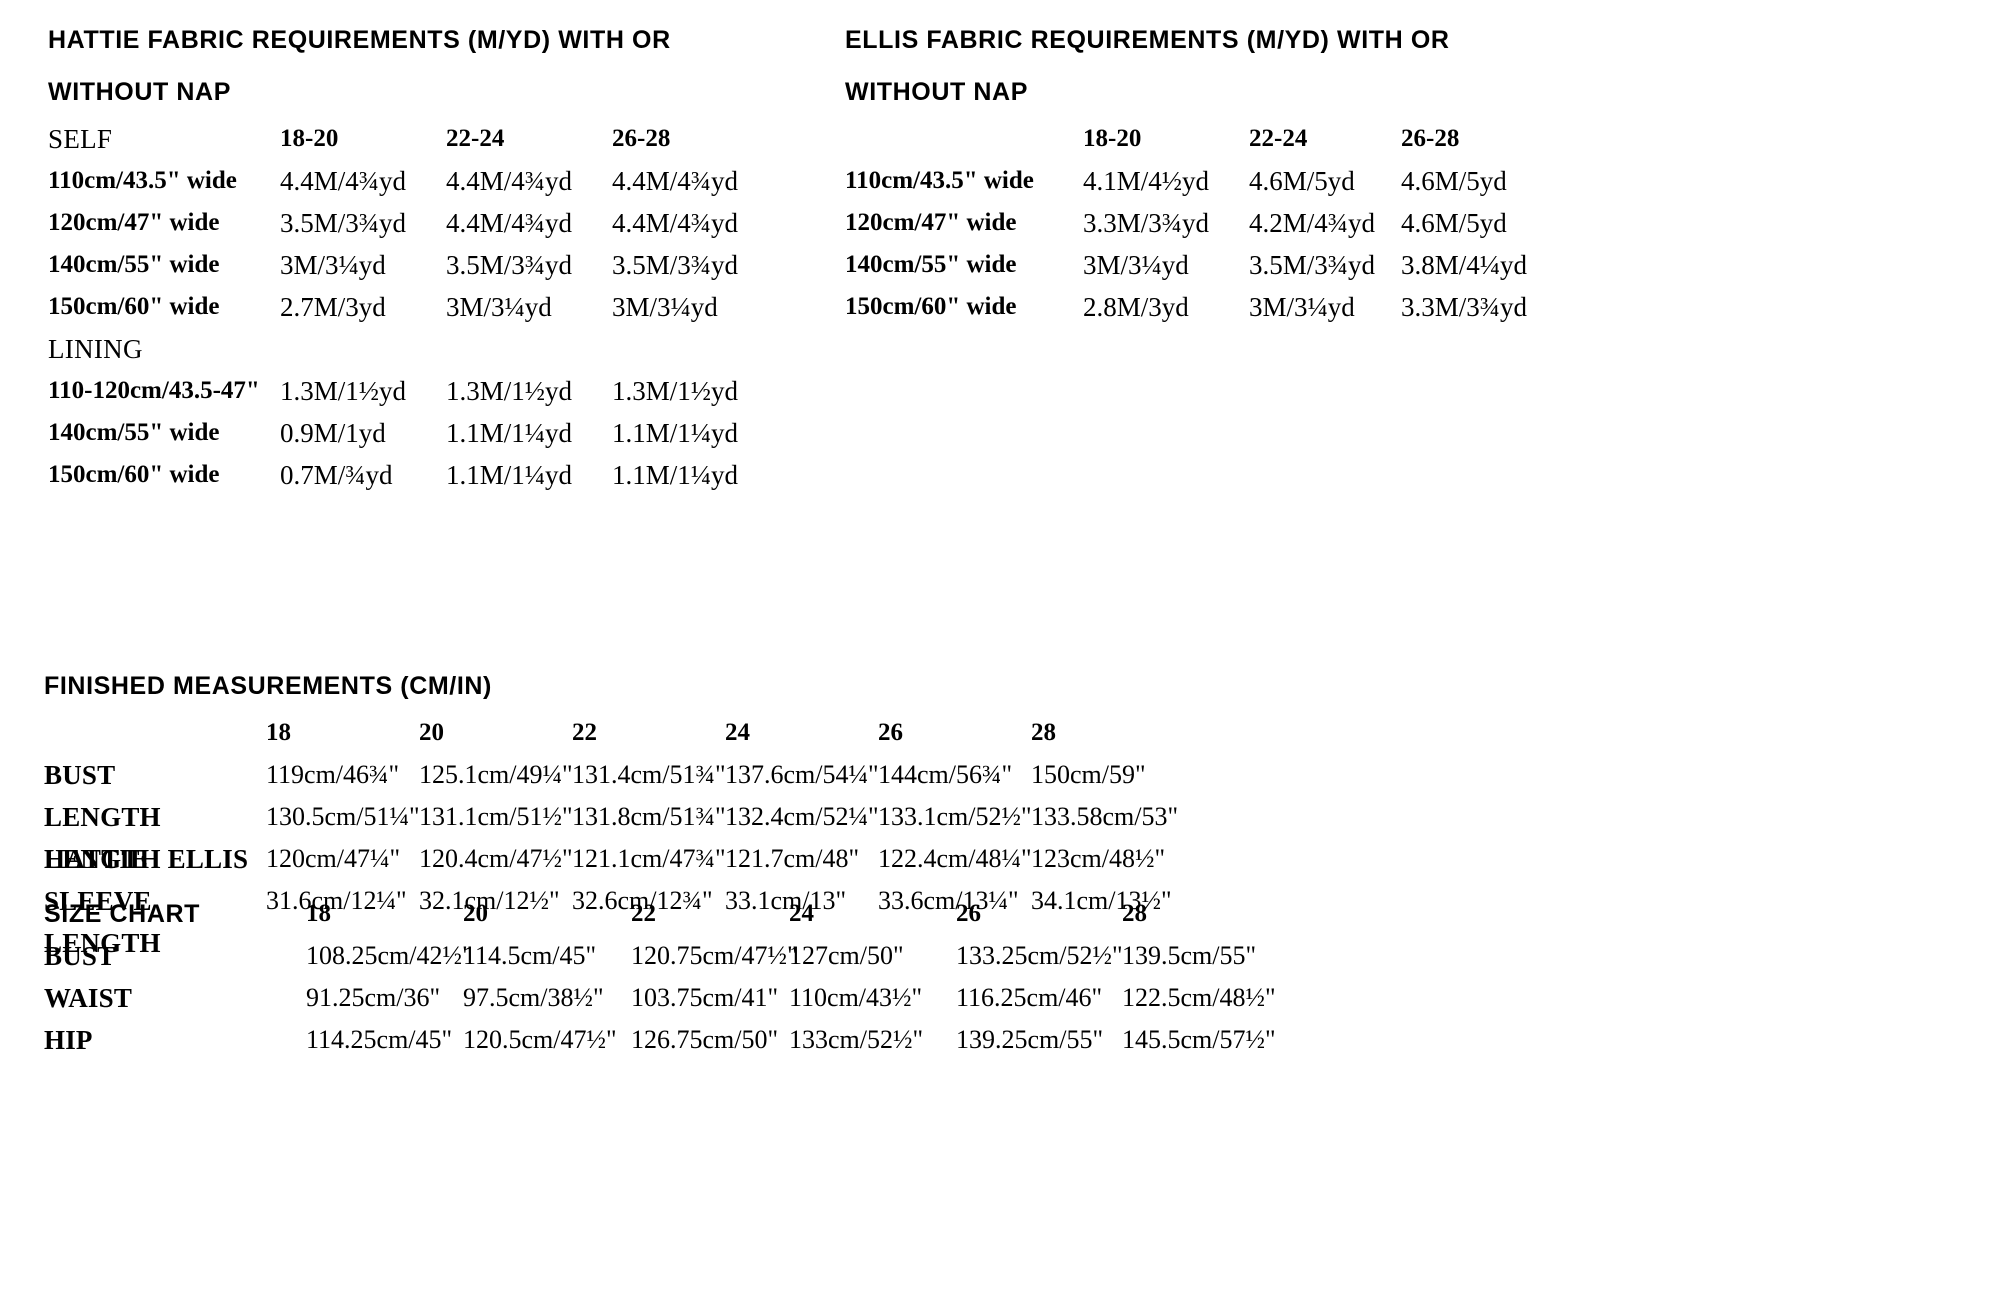 The height and width of the screenshot is (1299, 2008). What do you see at coordinates (948, 900) in the screenshot?
I see `fm-cell: 33.6cm/13¼"` at bounding box center [948, 900].